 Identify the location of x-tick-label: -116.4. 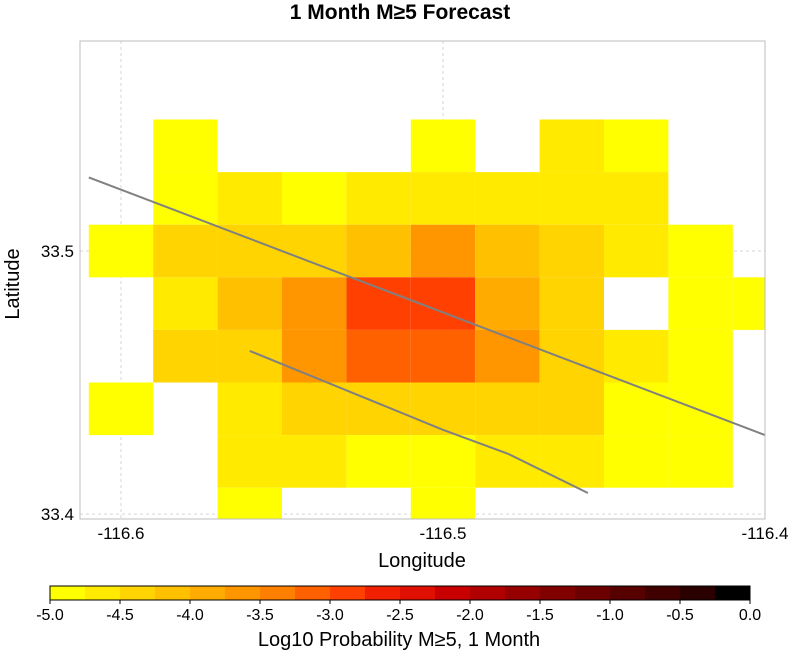
(765, 533).